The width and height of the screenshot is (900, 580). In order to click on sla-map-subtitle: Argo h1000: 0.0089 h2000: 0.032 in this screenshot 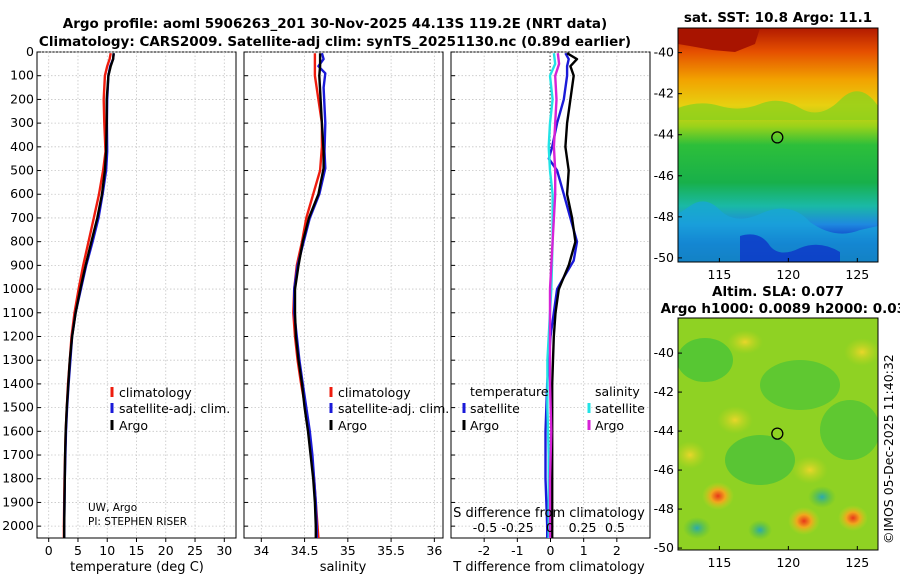, I will do `click(780, 309)`.